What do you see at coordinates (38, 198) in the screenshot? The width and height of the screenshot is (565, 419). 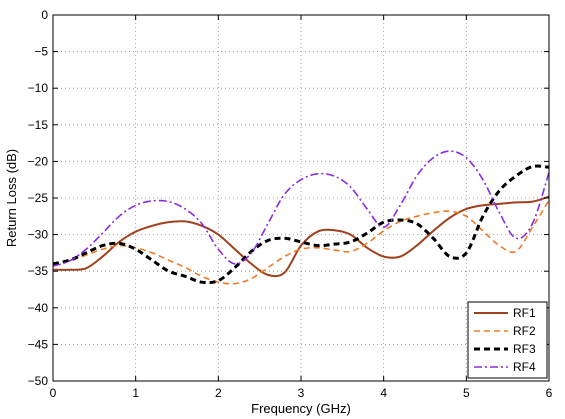 I see `y-tick-label: −25` at bounding box center [38, 198].